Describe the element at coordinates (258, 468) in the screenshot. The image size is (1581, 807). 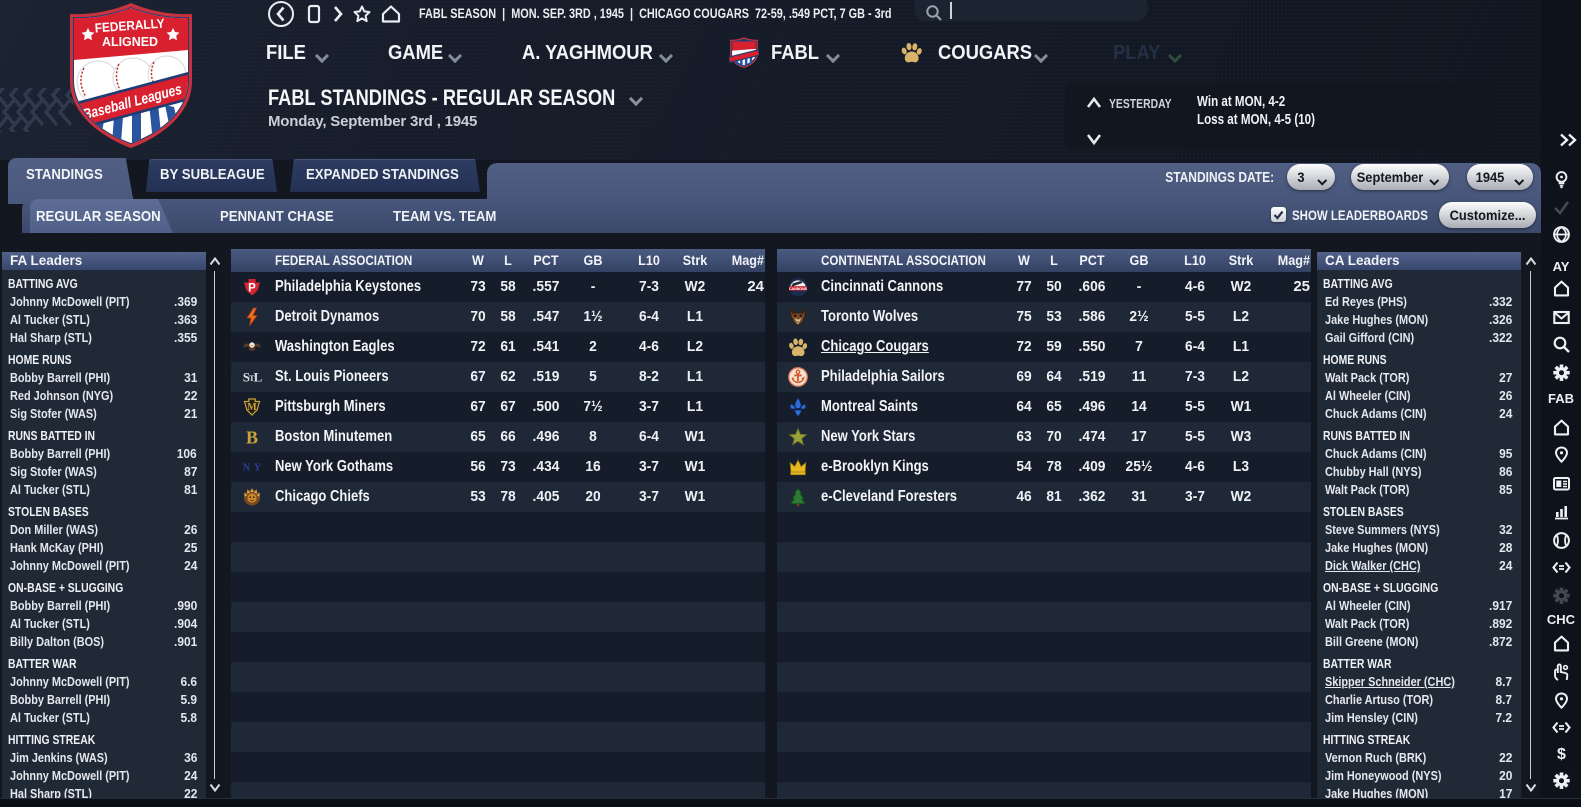
I see `svg-text: Y` at that location.